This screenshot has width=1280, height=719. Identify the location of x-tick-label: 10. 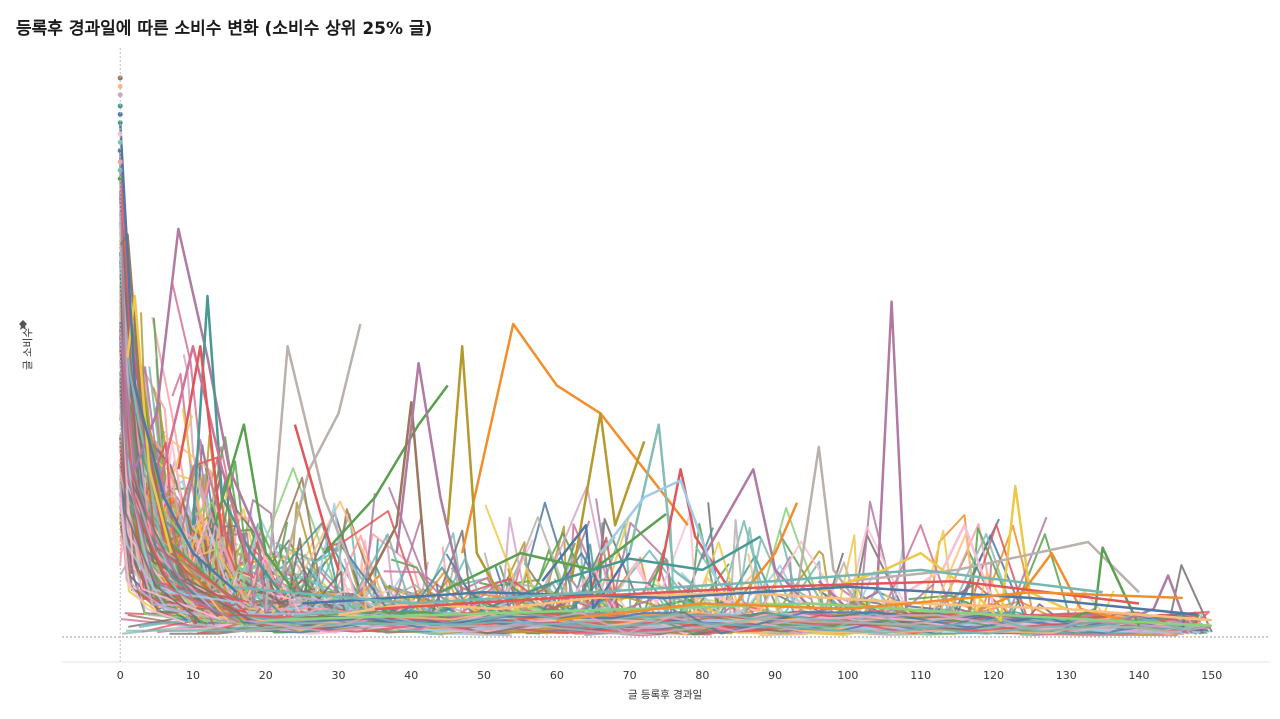
(193, 675).